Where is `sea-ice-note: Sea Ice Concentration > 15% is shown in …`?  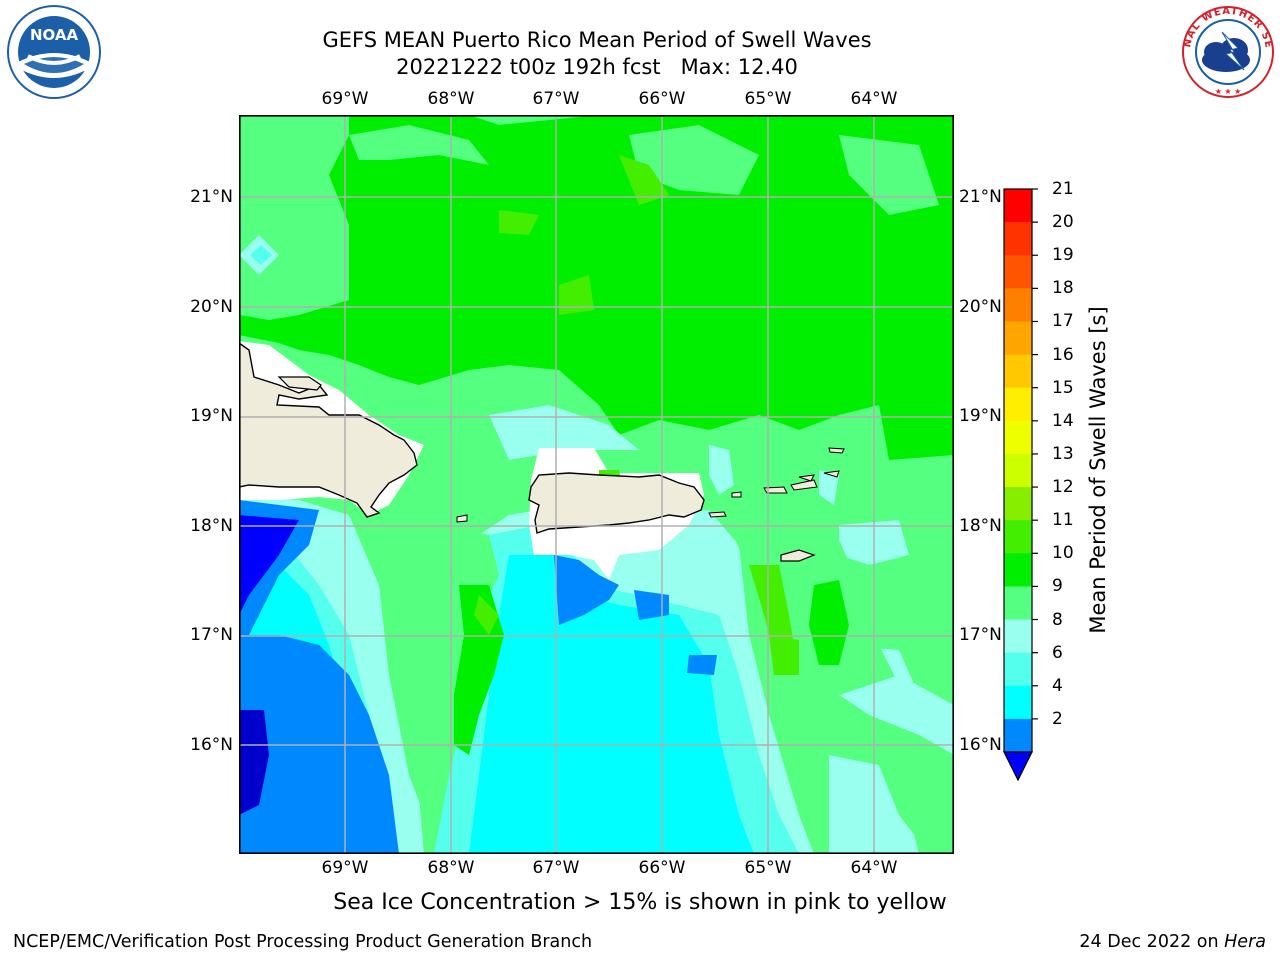
sea-ice-note: Sea Ice Concentration > 15% is shown in … is located at coordinates (640, 902).